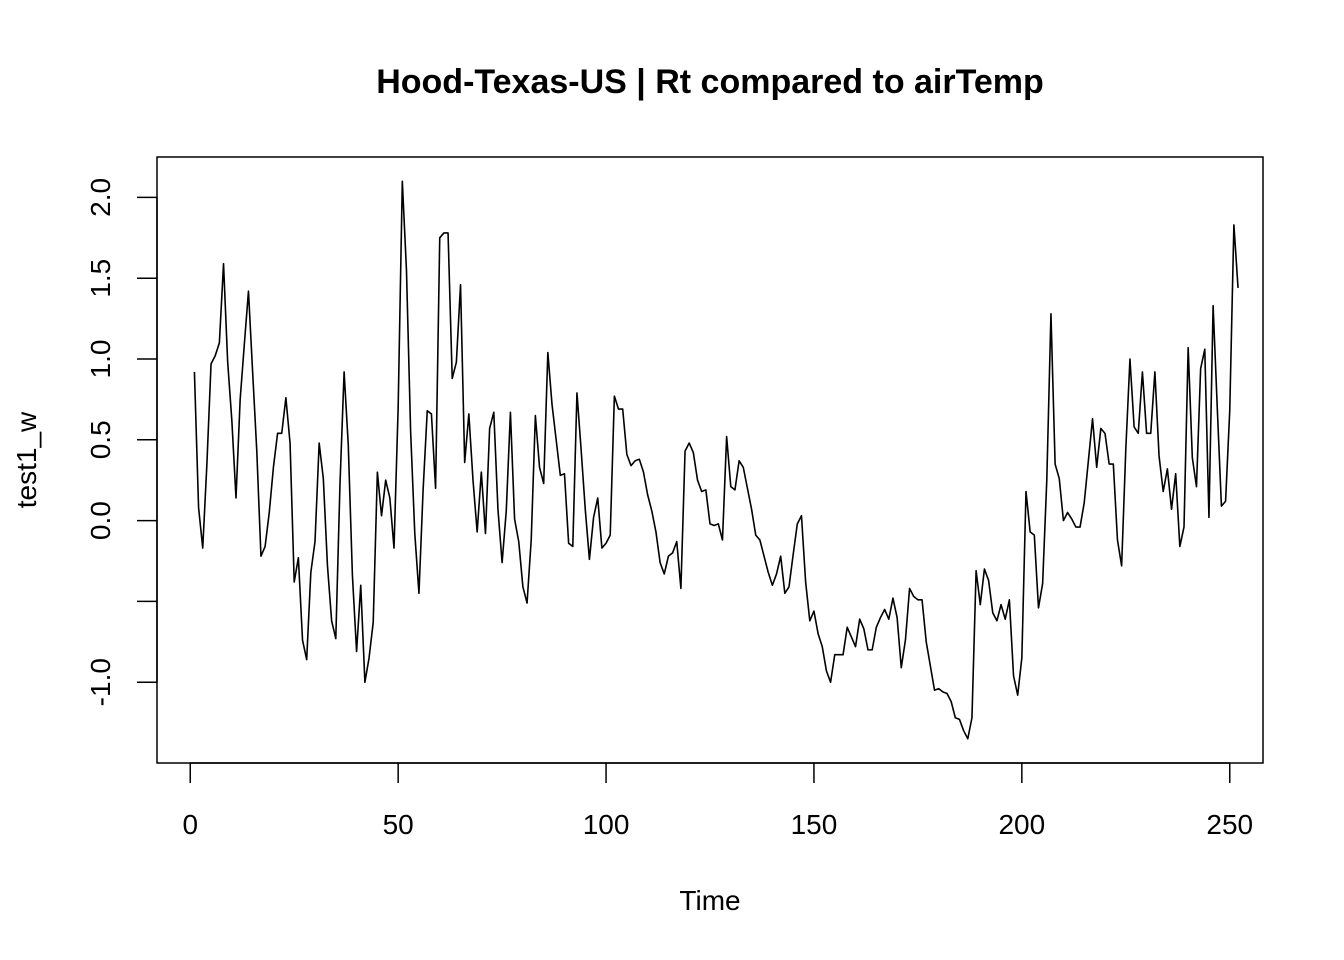 This screenshot has width=1344, height=960. Describe the element at coordinates (100, 520) in the screenshot. I see `y-tick-label: 0.0` at that location.